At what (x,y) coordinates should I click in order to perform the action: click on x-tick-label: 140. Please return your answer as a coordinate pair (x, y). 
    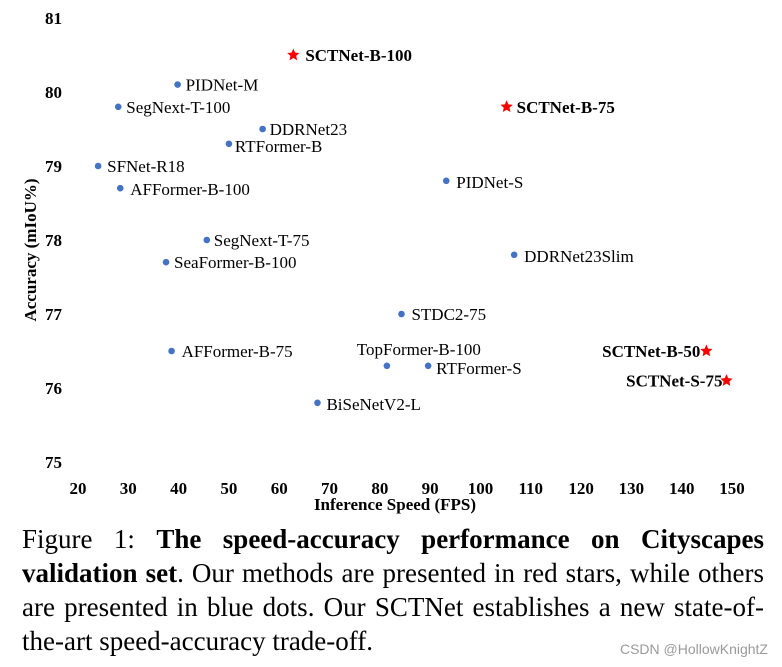
    Looking at the image, I should click on (682, 488).